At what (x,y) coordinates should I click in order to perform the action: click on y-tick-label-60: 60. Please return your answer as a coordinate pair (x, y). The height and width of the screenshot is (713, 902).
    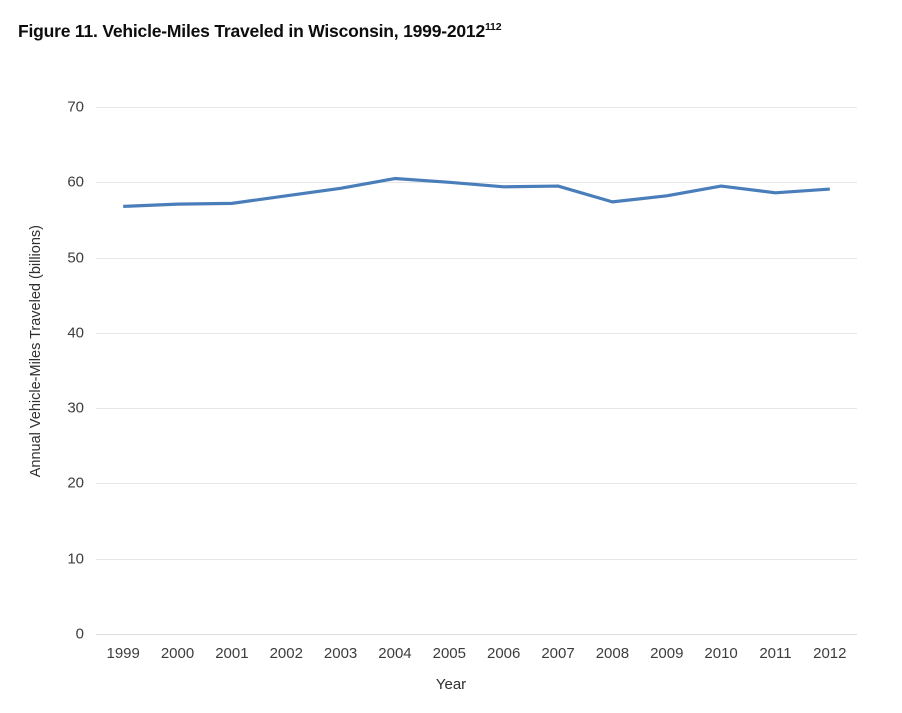
    Looking at the image, I should click on (75, 182).